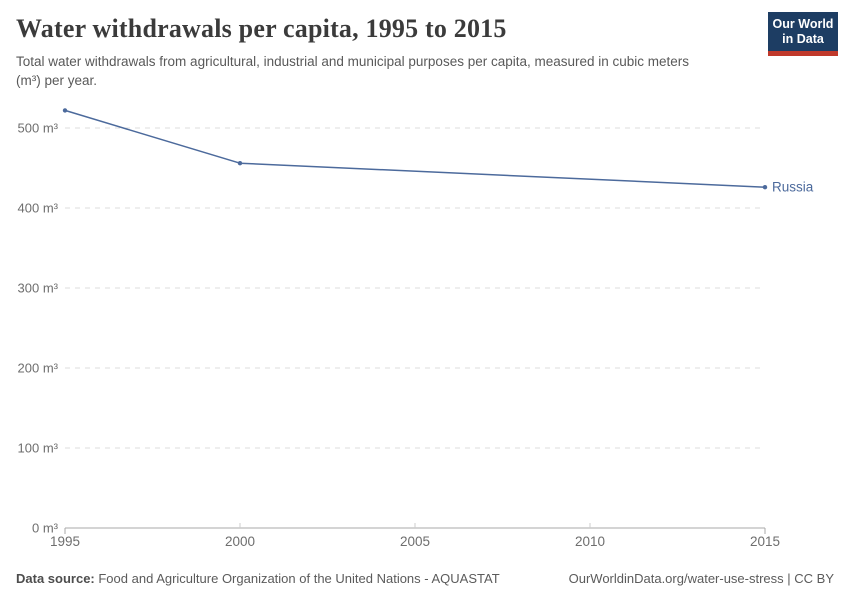 This screenshot has width=850, height=600. What do you see at coordinates (38, 208) in the screenshot?
I see `y-tick-label: 400 m³` at bounding box center [38, 208].